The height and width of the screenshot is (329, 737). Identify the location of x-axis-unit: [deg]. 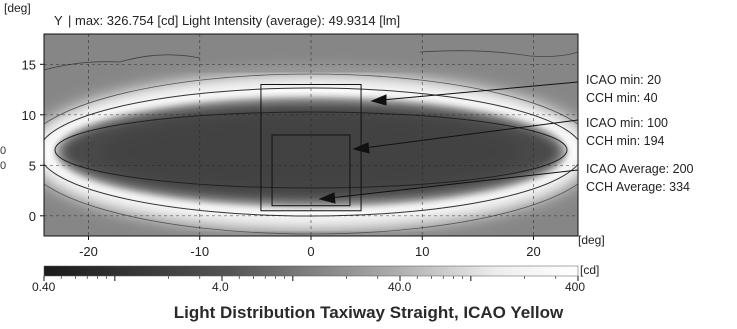
(591, 240).